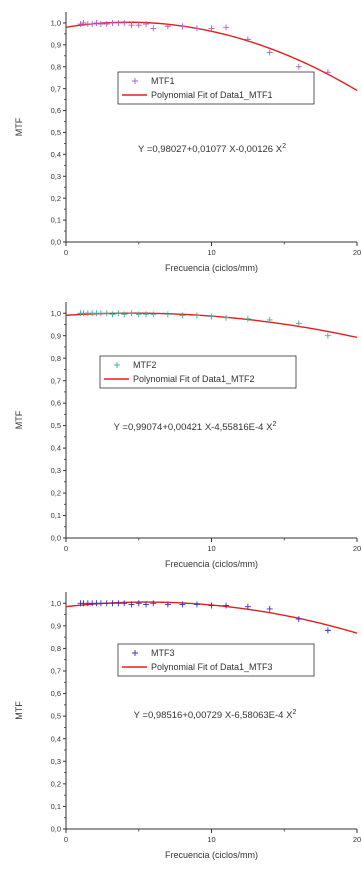  I want to click on equation-text: Y =0,98516+0,00729 X-6,58063E-4 X, so click(213, 715).